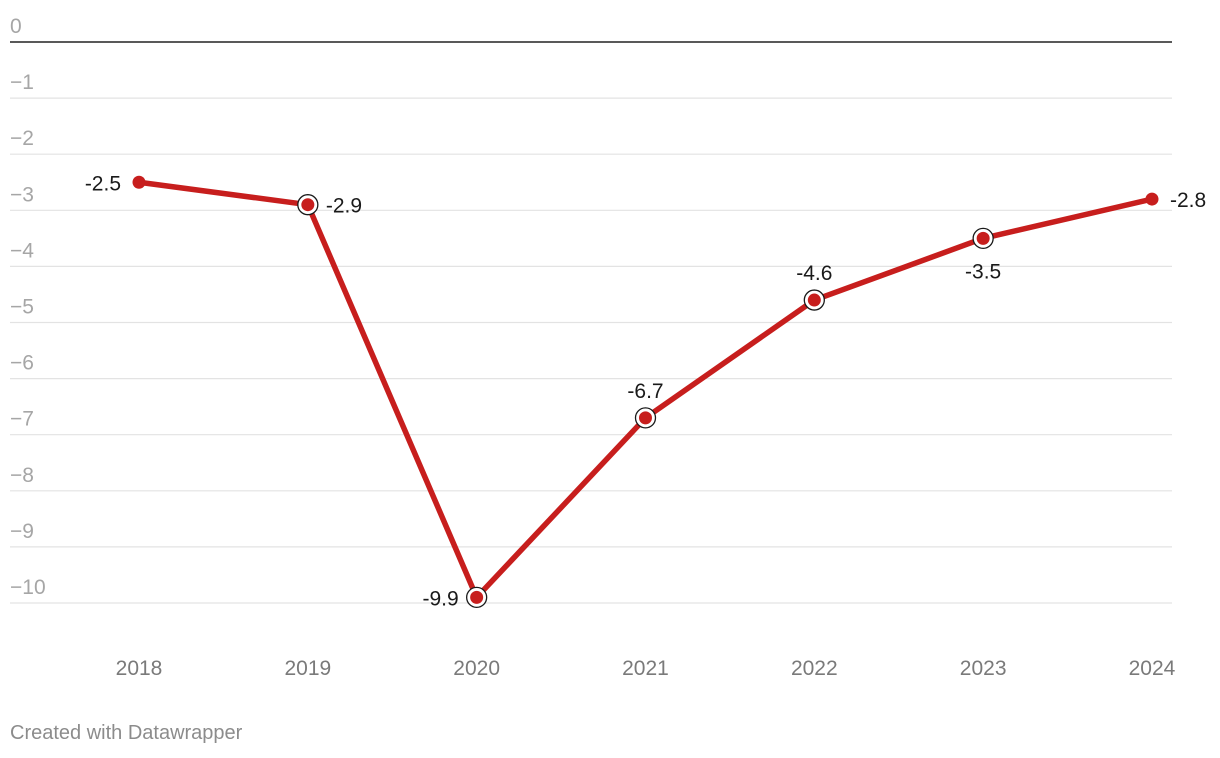 The image size is (1220, 758). Describe the element at coordinates (307, 668) in the screenshot. I see `x-tick-label: 2019` at that location.